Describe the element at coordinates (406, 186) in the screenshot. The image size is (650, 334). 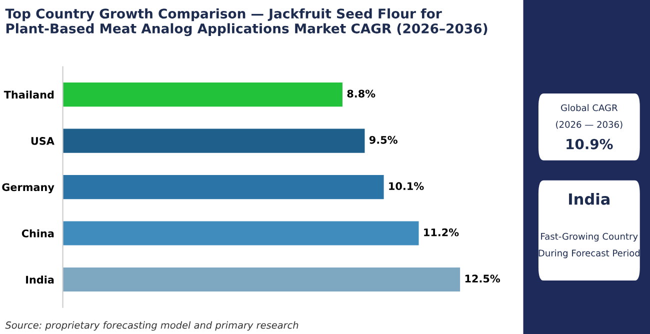
I see `data-label: 10.1%` at that location.